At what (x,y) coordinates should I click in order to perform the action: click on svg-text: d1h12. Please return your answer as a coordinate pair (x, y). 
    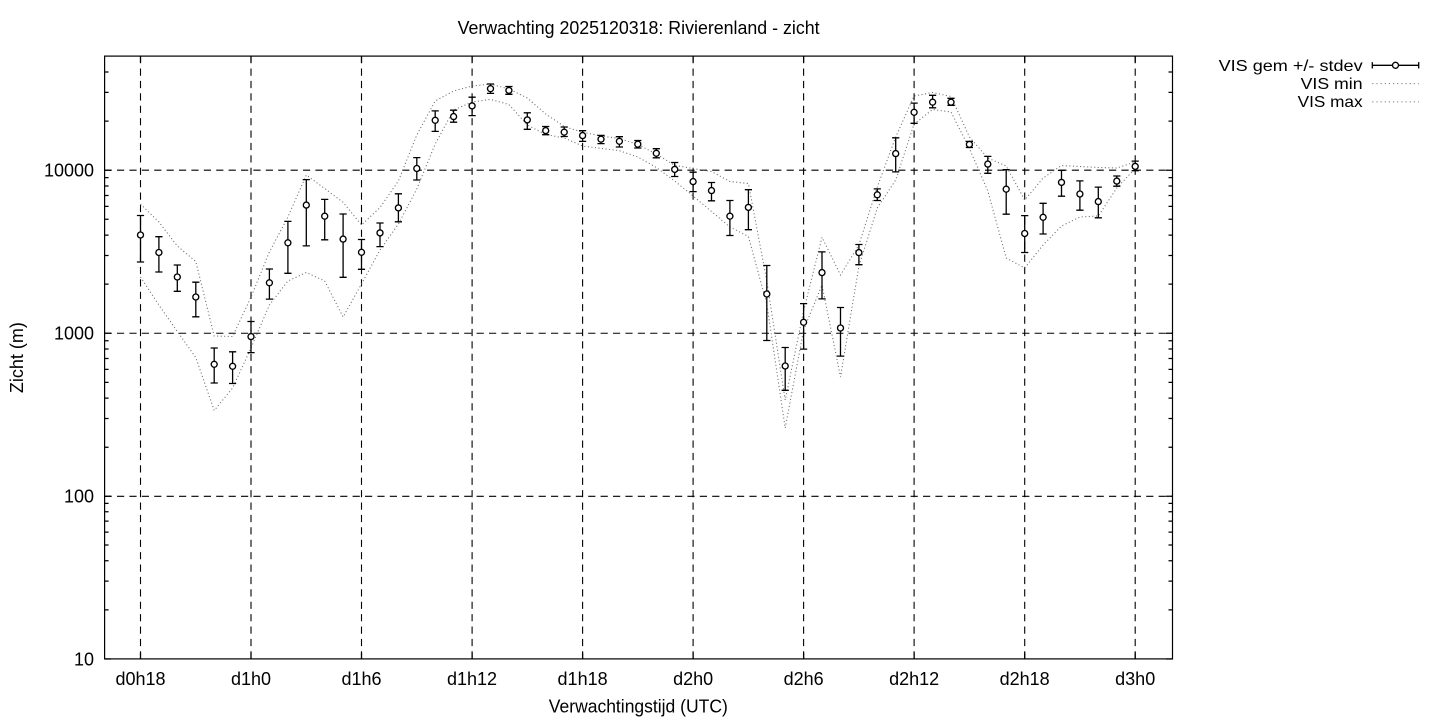
    Looking at the image, I should click on (472, 679).